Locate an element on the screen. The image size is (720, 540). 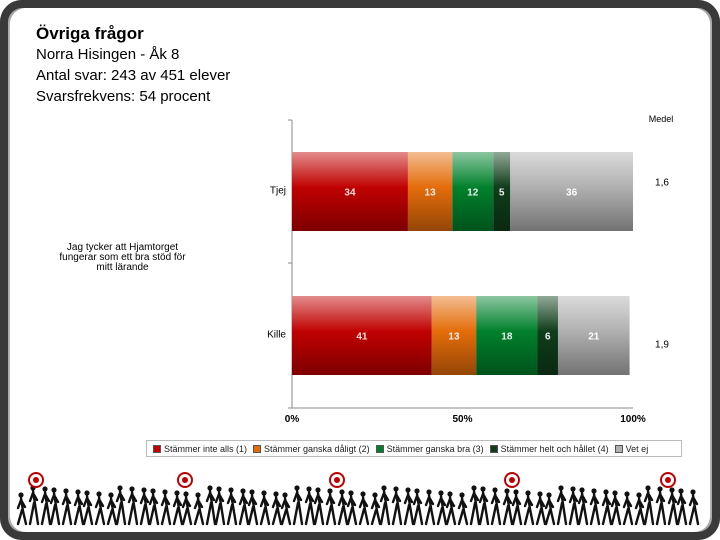
legend-label-2: Stämmer ganska dåligt (2) is located at coordinates (317, 448).